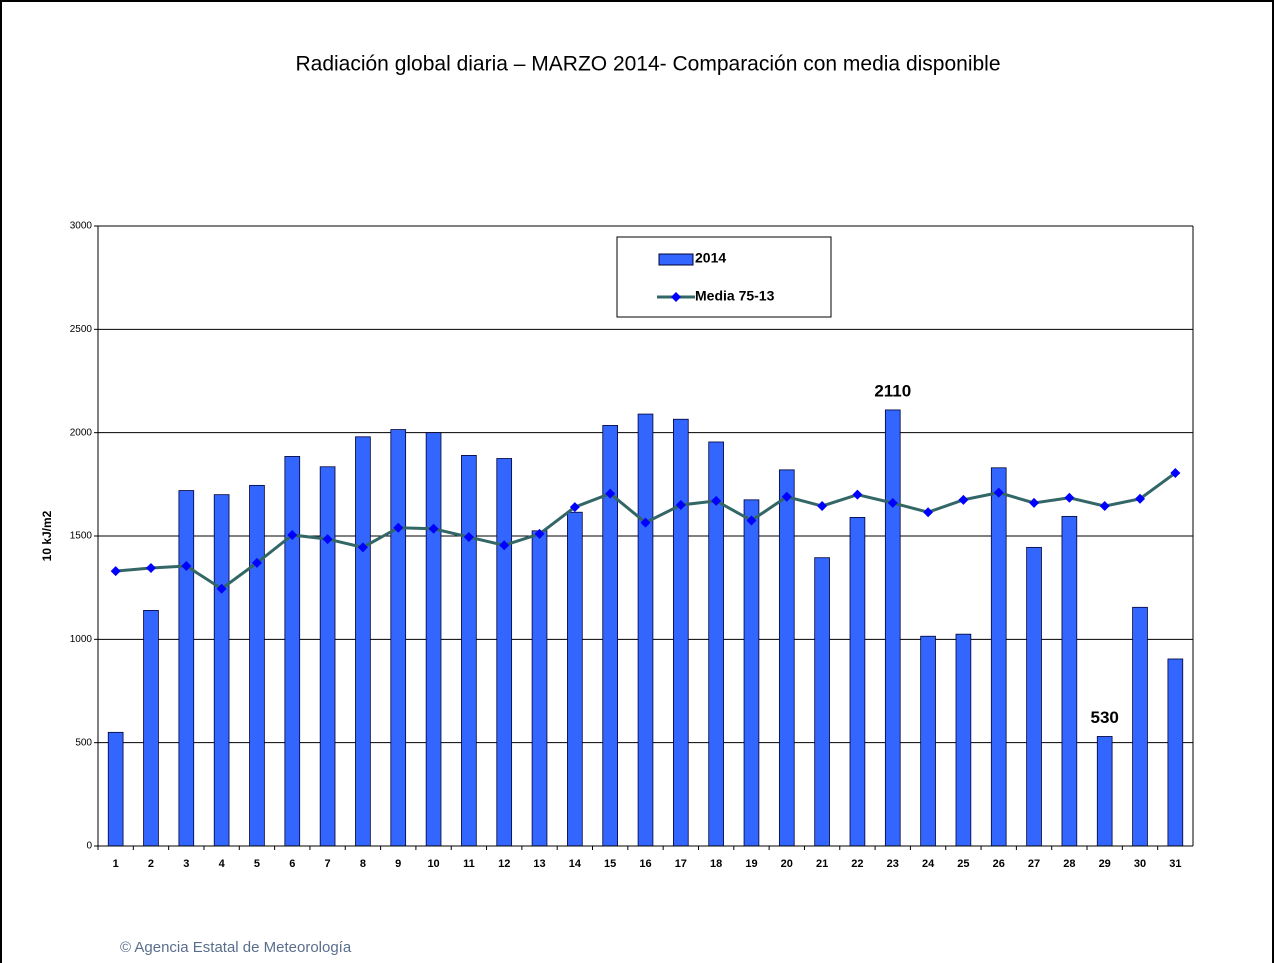  I want to click on x-tick-label: 5, so click(257, 864).